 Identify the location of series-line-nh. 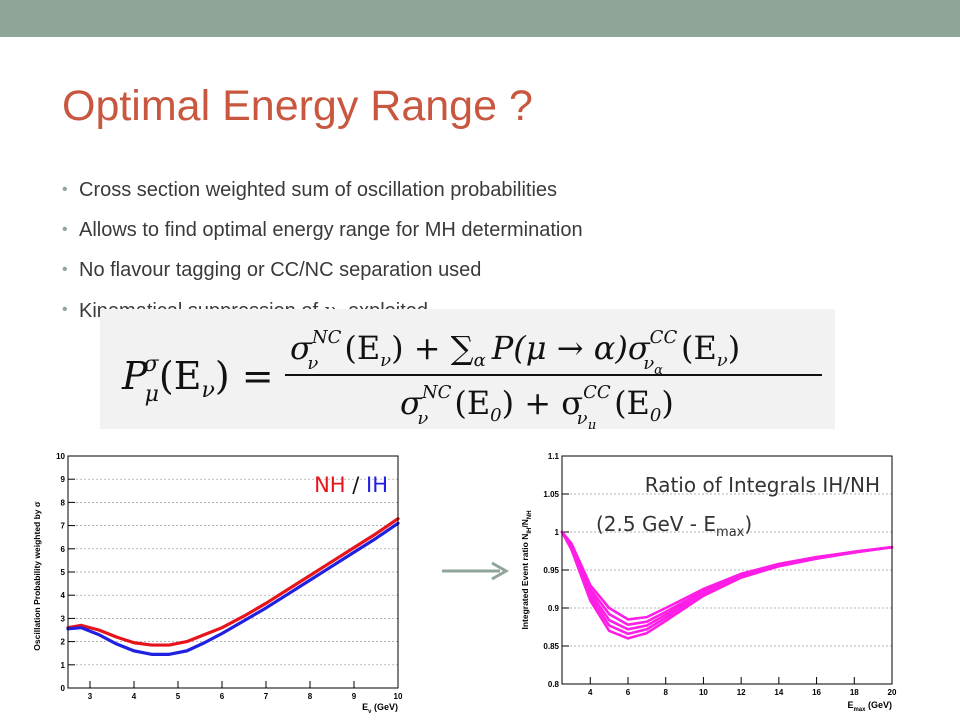
(233, 582).